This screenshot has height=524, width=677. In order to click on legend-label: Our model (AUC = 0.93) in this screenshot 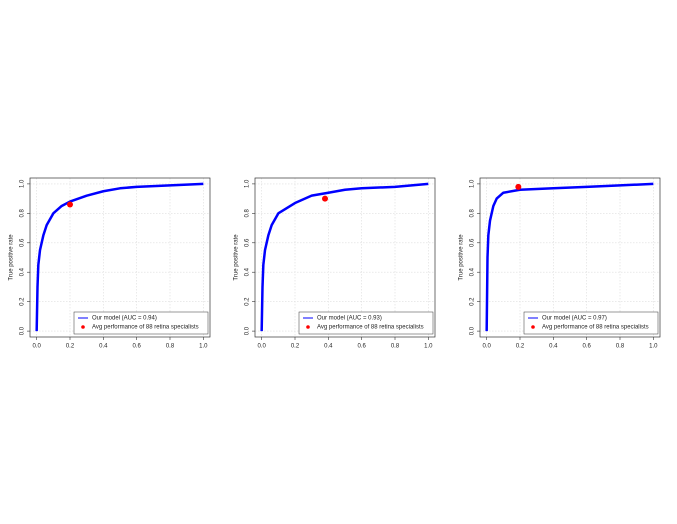, I will do `click(349, 319)`.